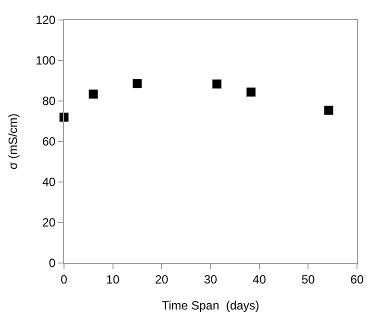 Image resolution: width=382 pixels, height=322 pixels. What do you see at coordinates (49, 223) in the screenshot?
I see `y-tick-label: 20` at bounding box center [49, 223].